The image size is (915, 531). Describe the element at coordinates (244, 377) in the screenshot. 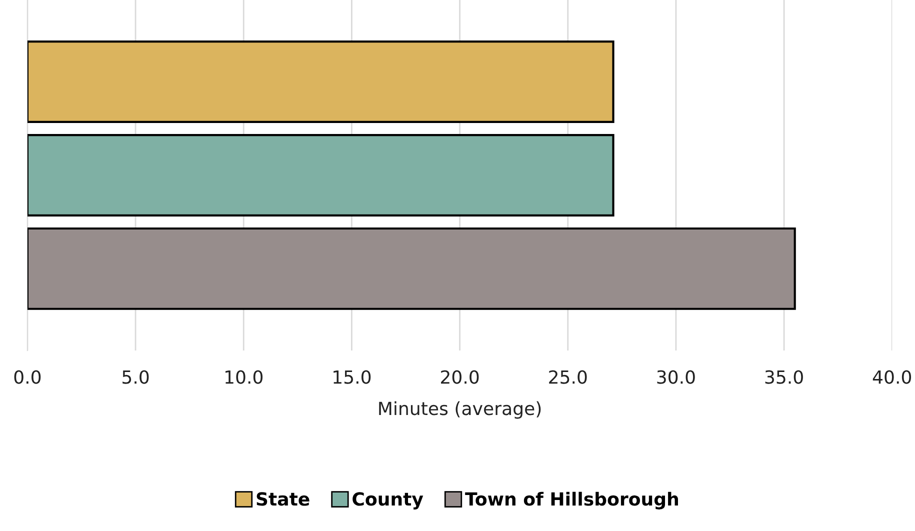

I see `x-tick-label: 10.0` at that location.